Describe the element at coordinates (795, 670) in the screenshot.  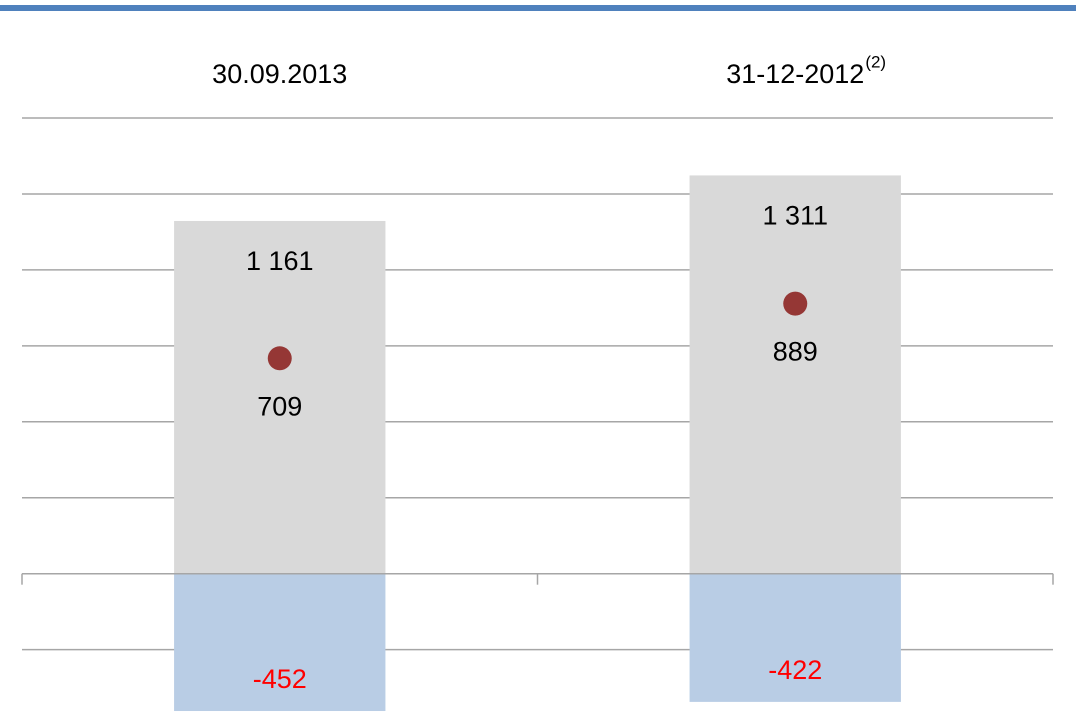
I see `data-label: -422` at that location.